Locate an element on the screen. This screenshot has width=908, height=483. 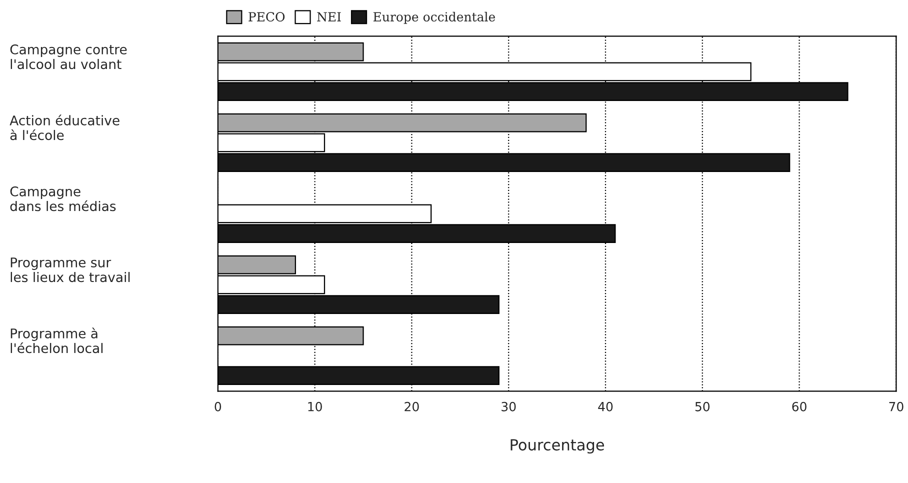
x-tick-label: 30 is located at coordinates (509, 407).